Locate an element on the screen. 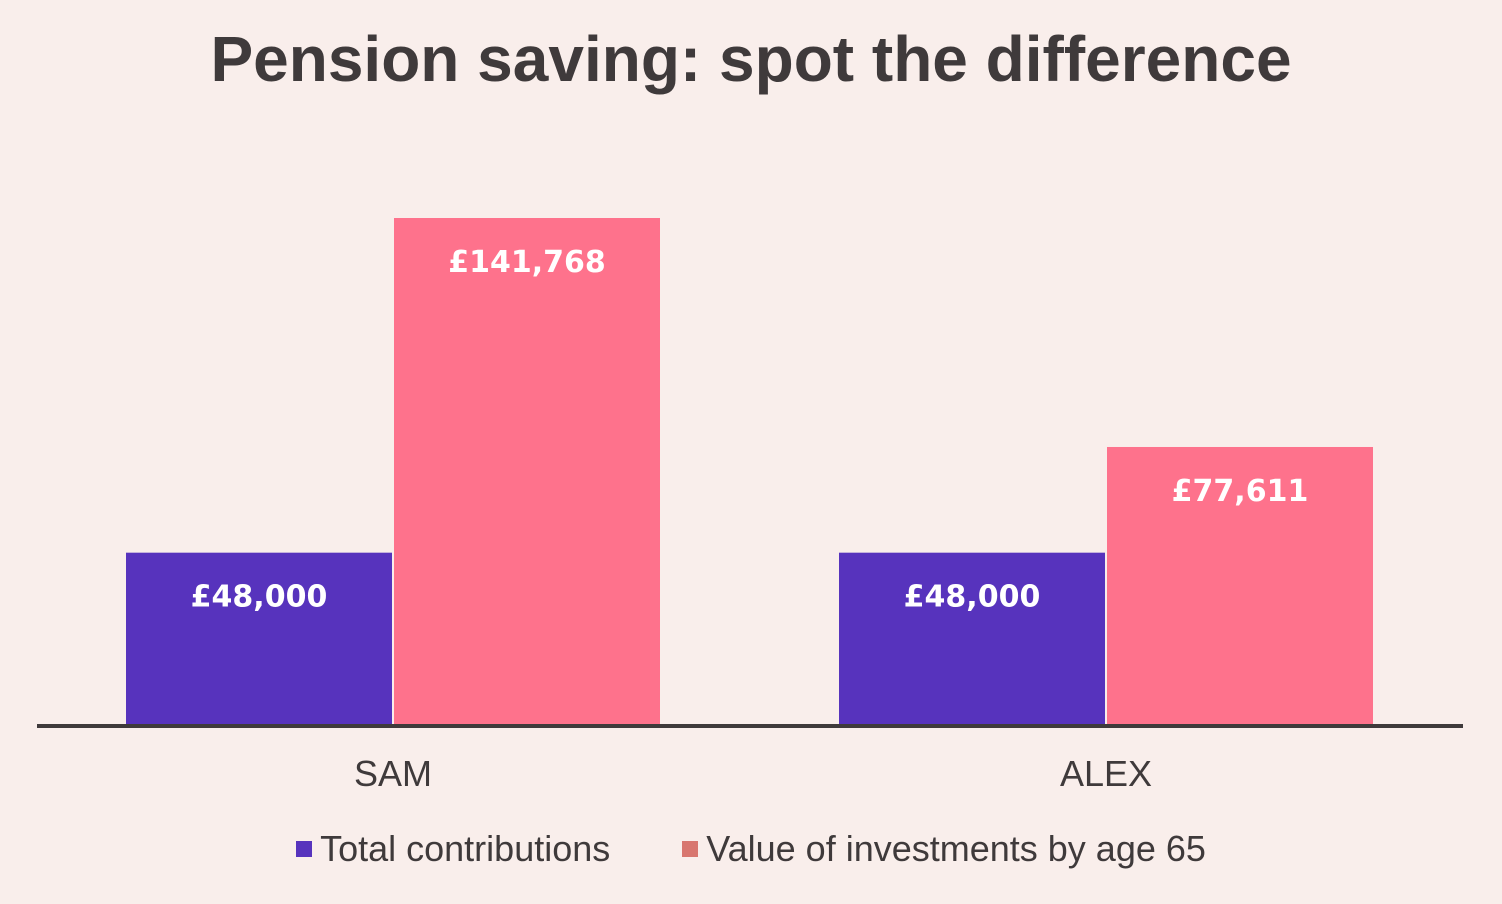 Image resolution: width=1502 pixels, height=904 pixels. bar-sam-investments is located at coordinates (527, 471).